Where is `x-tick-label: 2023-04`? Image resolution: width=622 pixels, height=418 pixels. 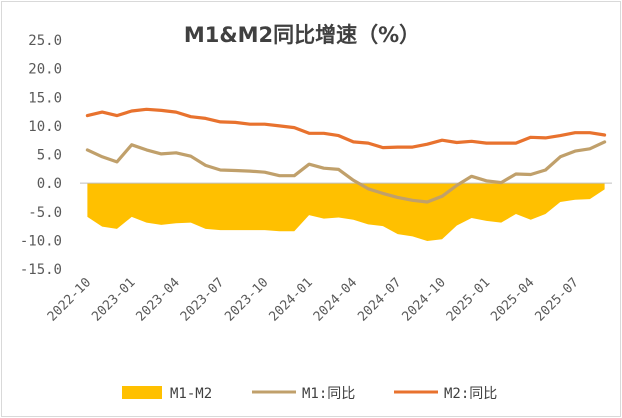 x-tick-label: 2023-04 is located at coordinates (158, 299).